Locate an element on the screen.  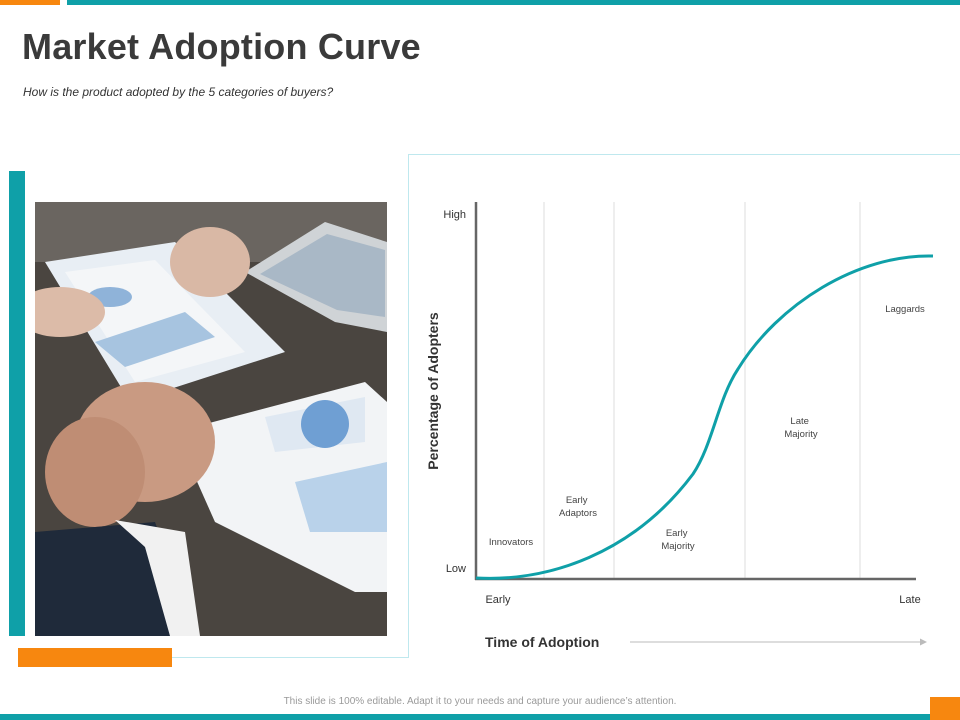
bottom-accent-orange is located at coordinates (95, 657).